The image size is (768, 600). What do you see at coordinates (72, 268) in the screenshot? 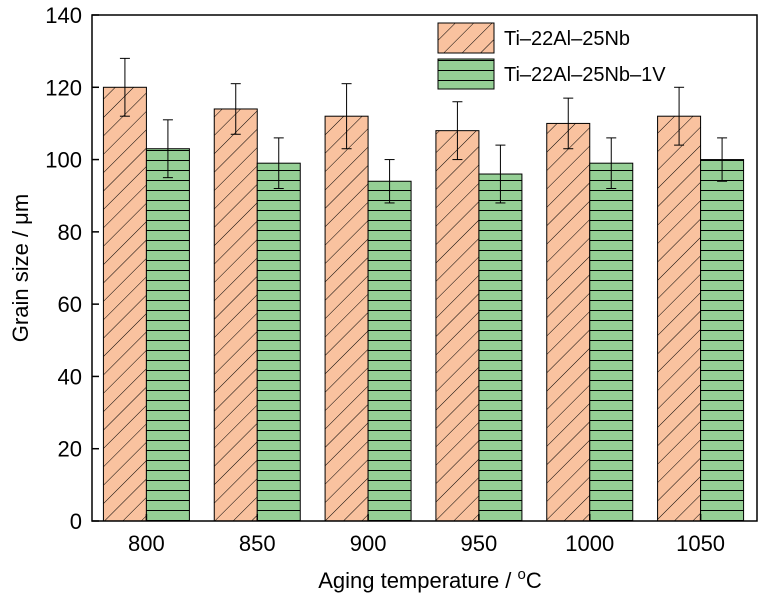
I see `y-axis-ticks: 0 20 40 60 80 100 120 140` at bounding box center [72, 268].